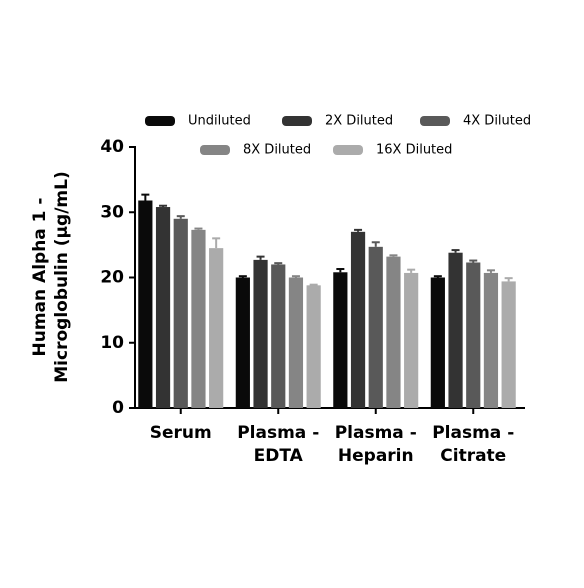 The width and height of the screenshot is (584, 588). What do you see at coordinates (497, 121) in the screenshot?
I see `legend-label: 4X Diluted` at bounding box center [497, 121].